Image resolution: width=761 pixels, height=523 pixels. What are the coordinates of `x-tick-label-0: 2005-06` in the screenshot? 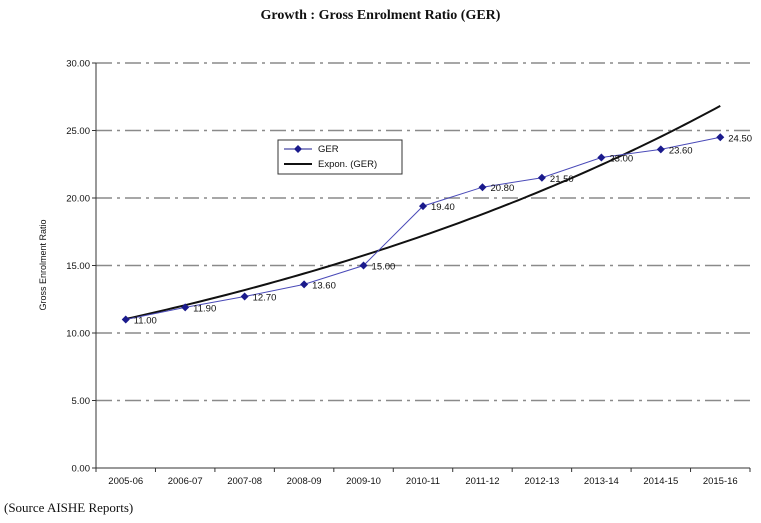 It's located at (125, 481).